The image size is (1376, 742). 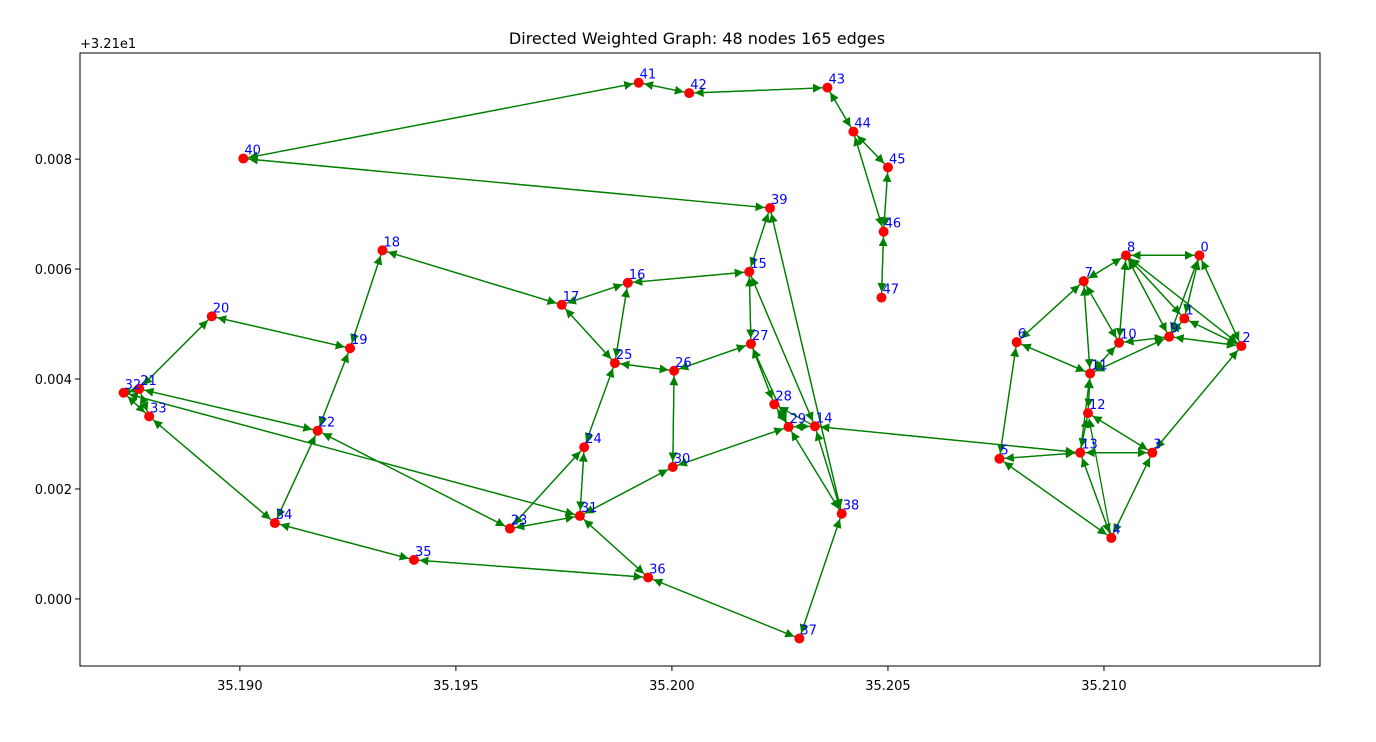 What do you see at coordinates (1174, 329) in the screenshot?
I see `node-label-9: 9` at bounding box center [1174, 329].